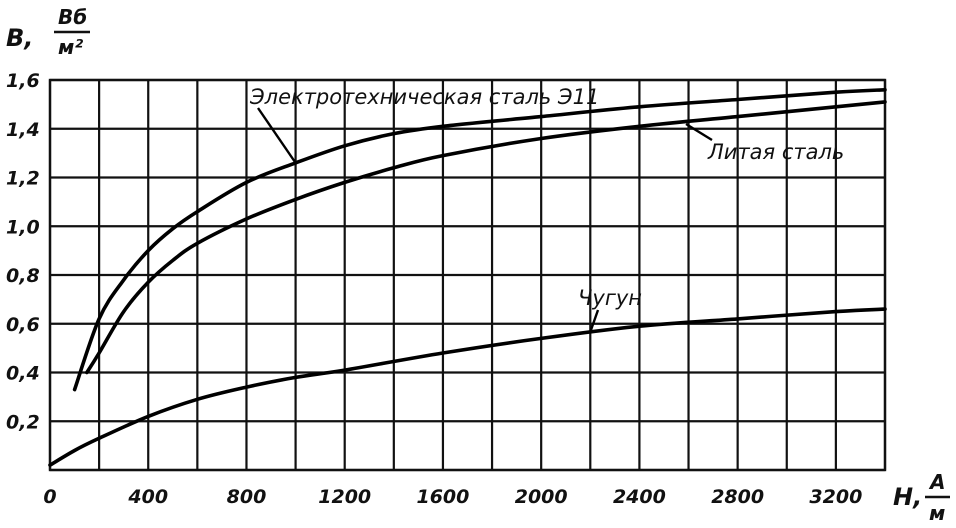 The image size is (956, 528). What do you see at coordinates (610, 298) in the screenshot?
I see `series-label-cast-iron: Чугун` at bounding box center [610, 298].